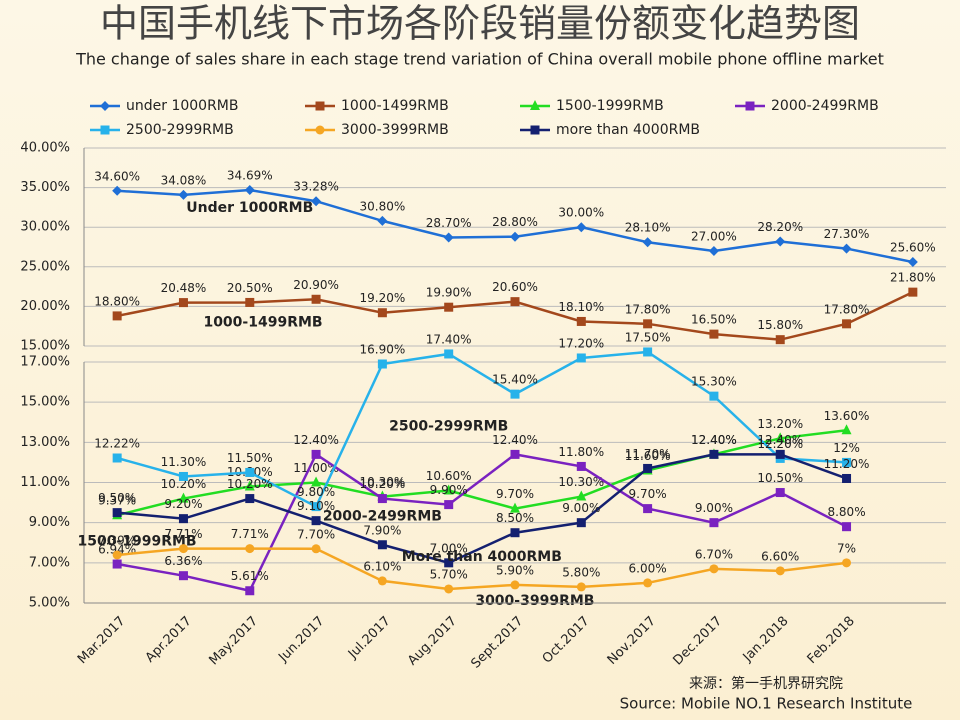  Describe the element at coordinates (714, 554) in the screenshot. I see `data-label: 6.70%` at that location.